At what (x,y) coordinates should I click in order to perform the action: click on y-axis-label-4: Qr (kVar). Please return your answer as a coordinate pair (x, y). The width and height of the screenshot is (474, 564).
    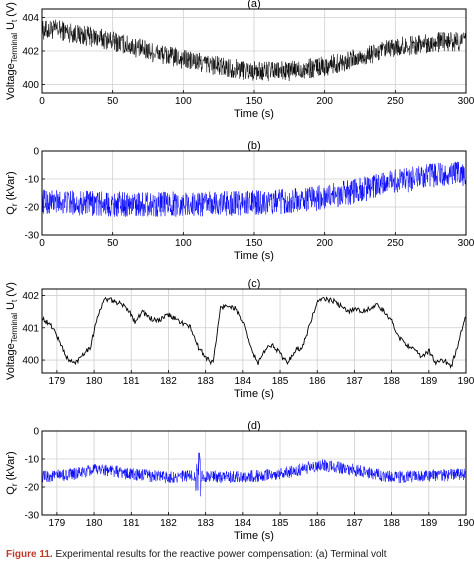
    Looking at the image, I should click on (12, 472).